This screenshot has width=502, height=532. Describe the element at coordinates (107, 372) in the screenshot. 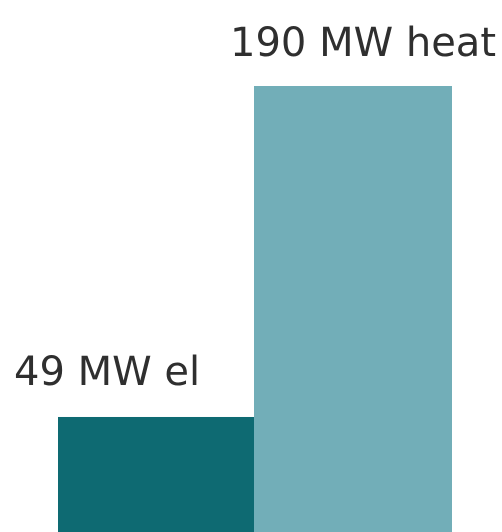

I see `data-label-el: 49 MW el` at that location.